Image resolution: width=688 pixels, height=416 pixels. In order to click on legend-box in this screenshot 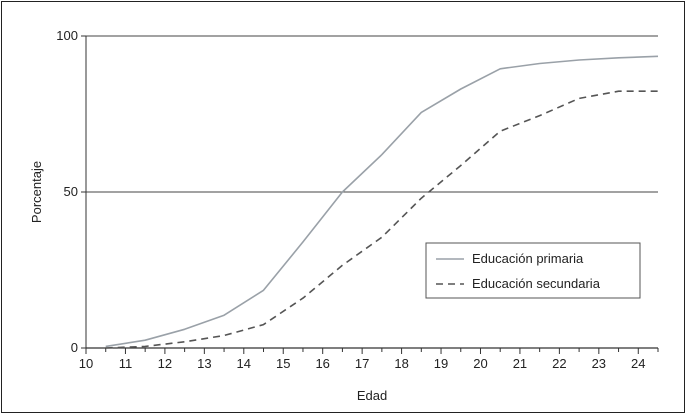, I will do `click(533, 270)`.